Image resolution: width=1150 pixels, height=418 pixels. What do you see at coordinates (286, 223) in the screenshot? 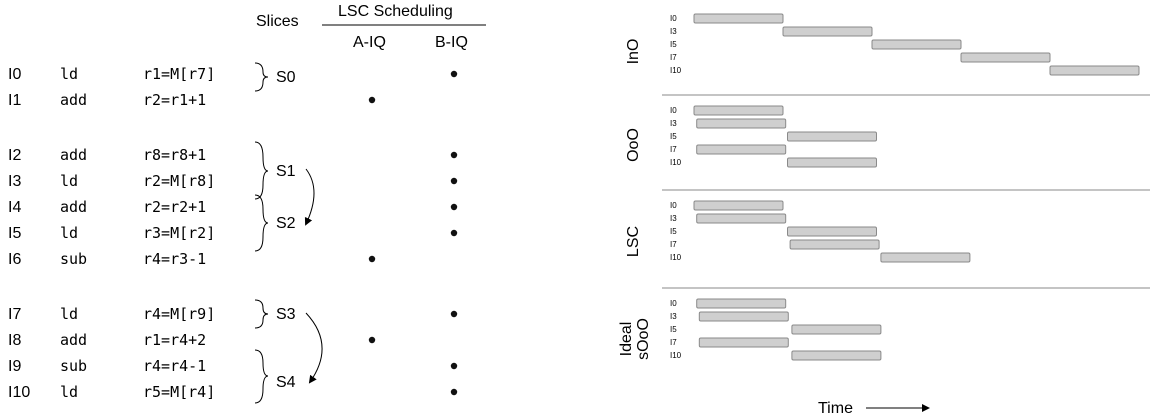
I see `slice-label-s2: S2` at bounding box center [286, 223].